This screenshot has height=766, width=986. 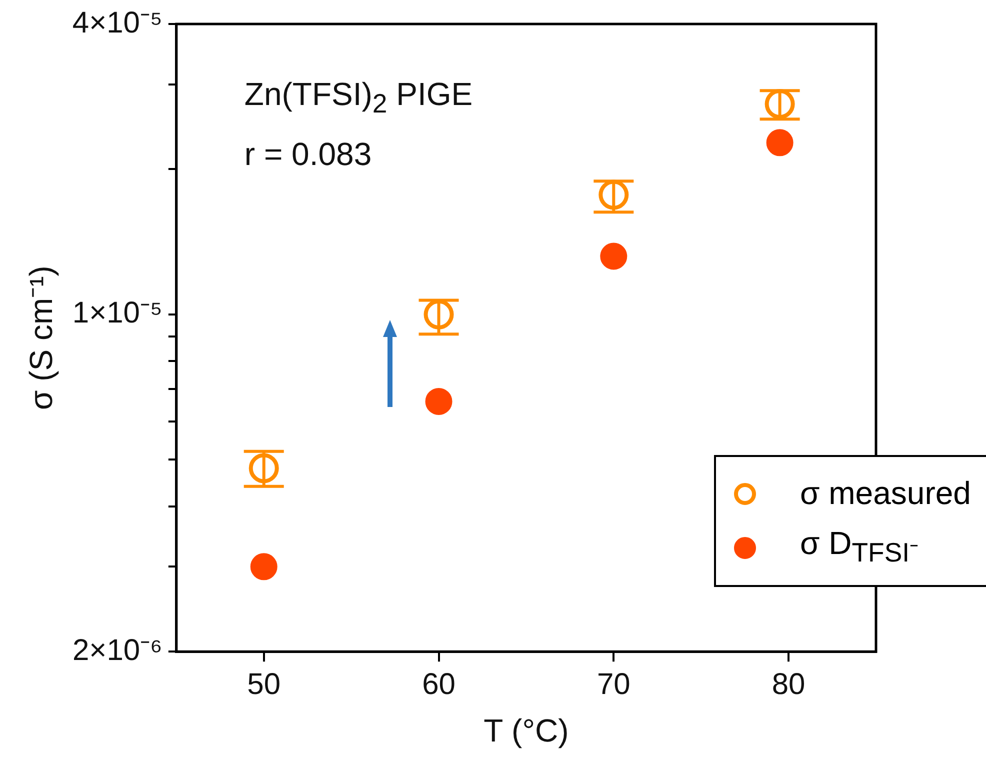 I want to click on x-tick-label: 50, so click(x=264, y=684).